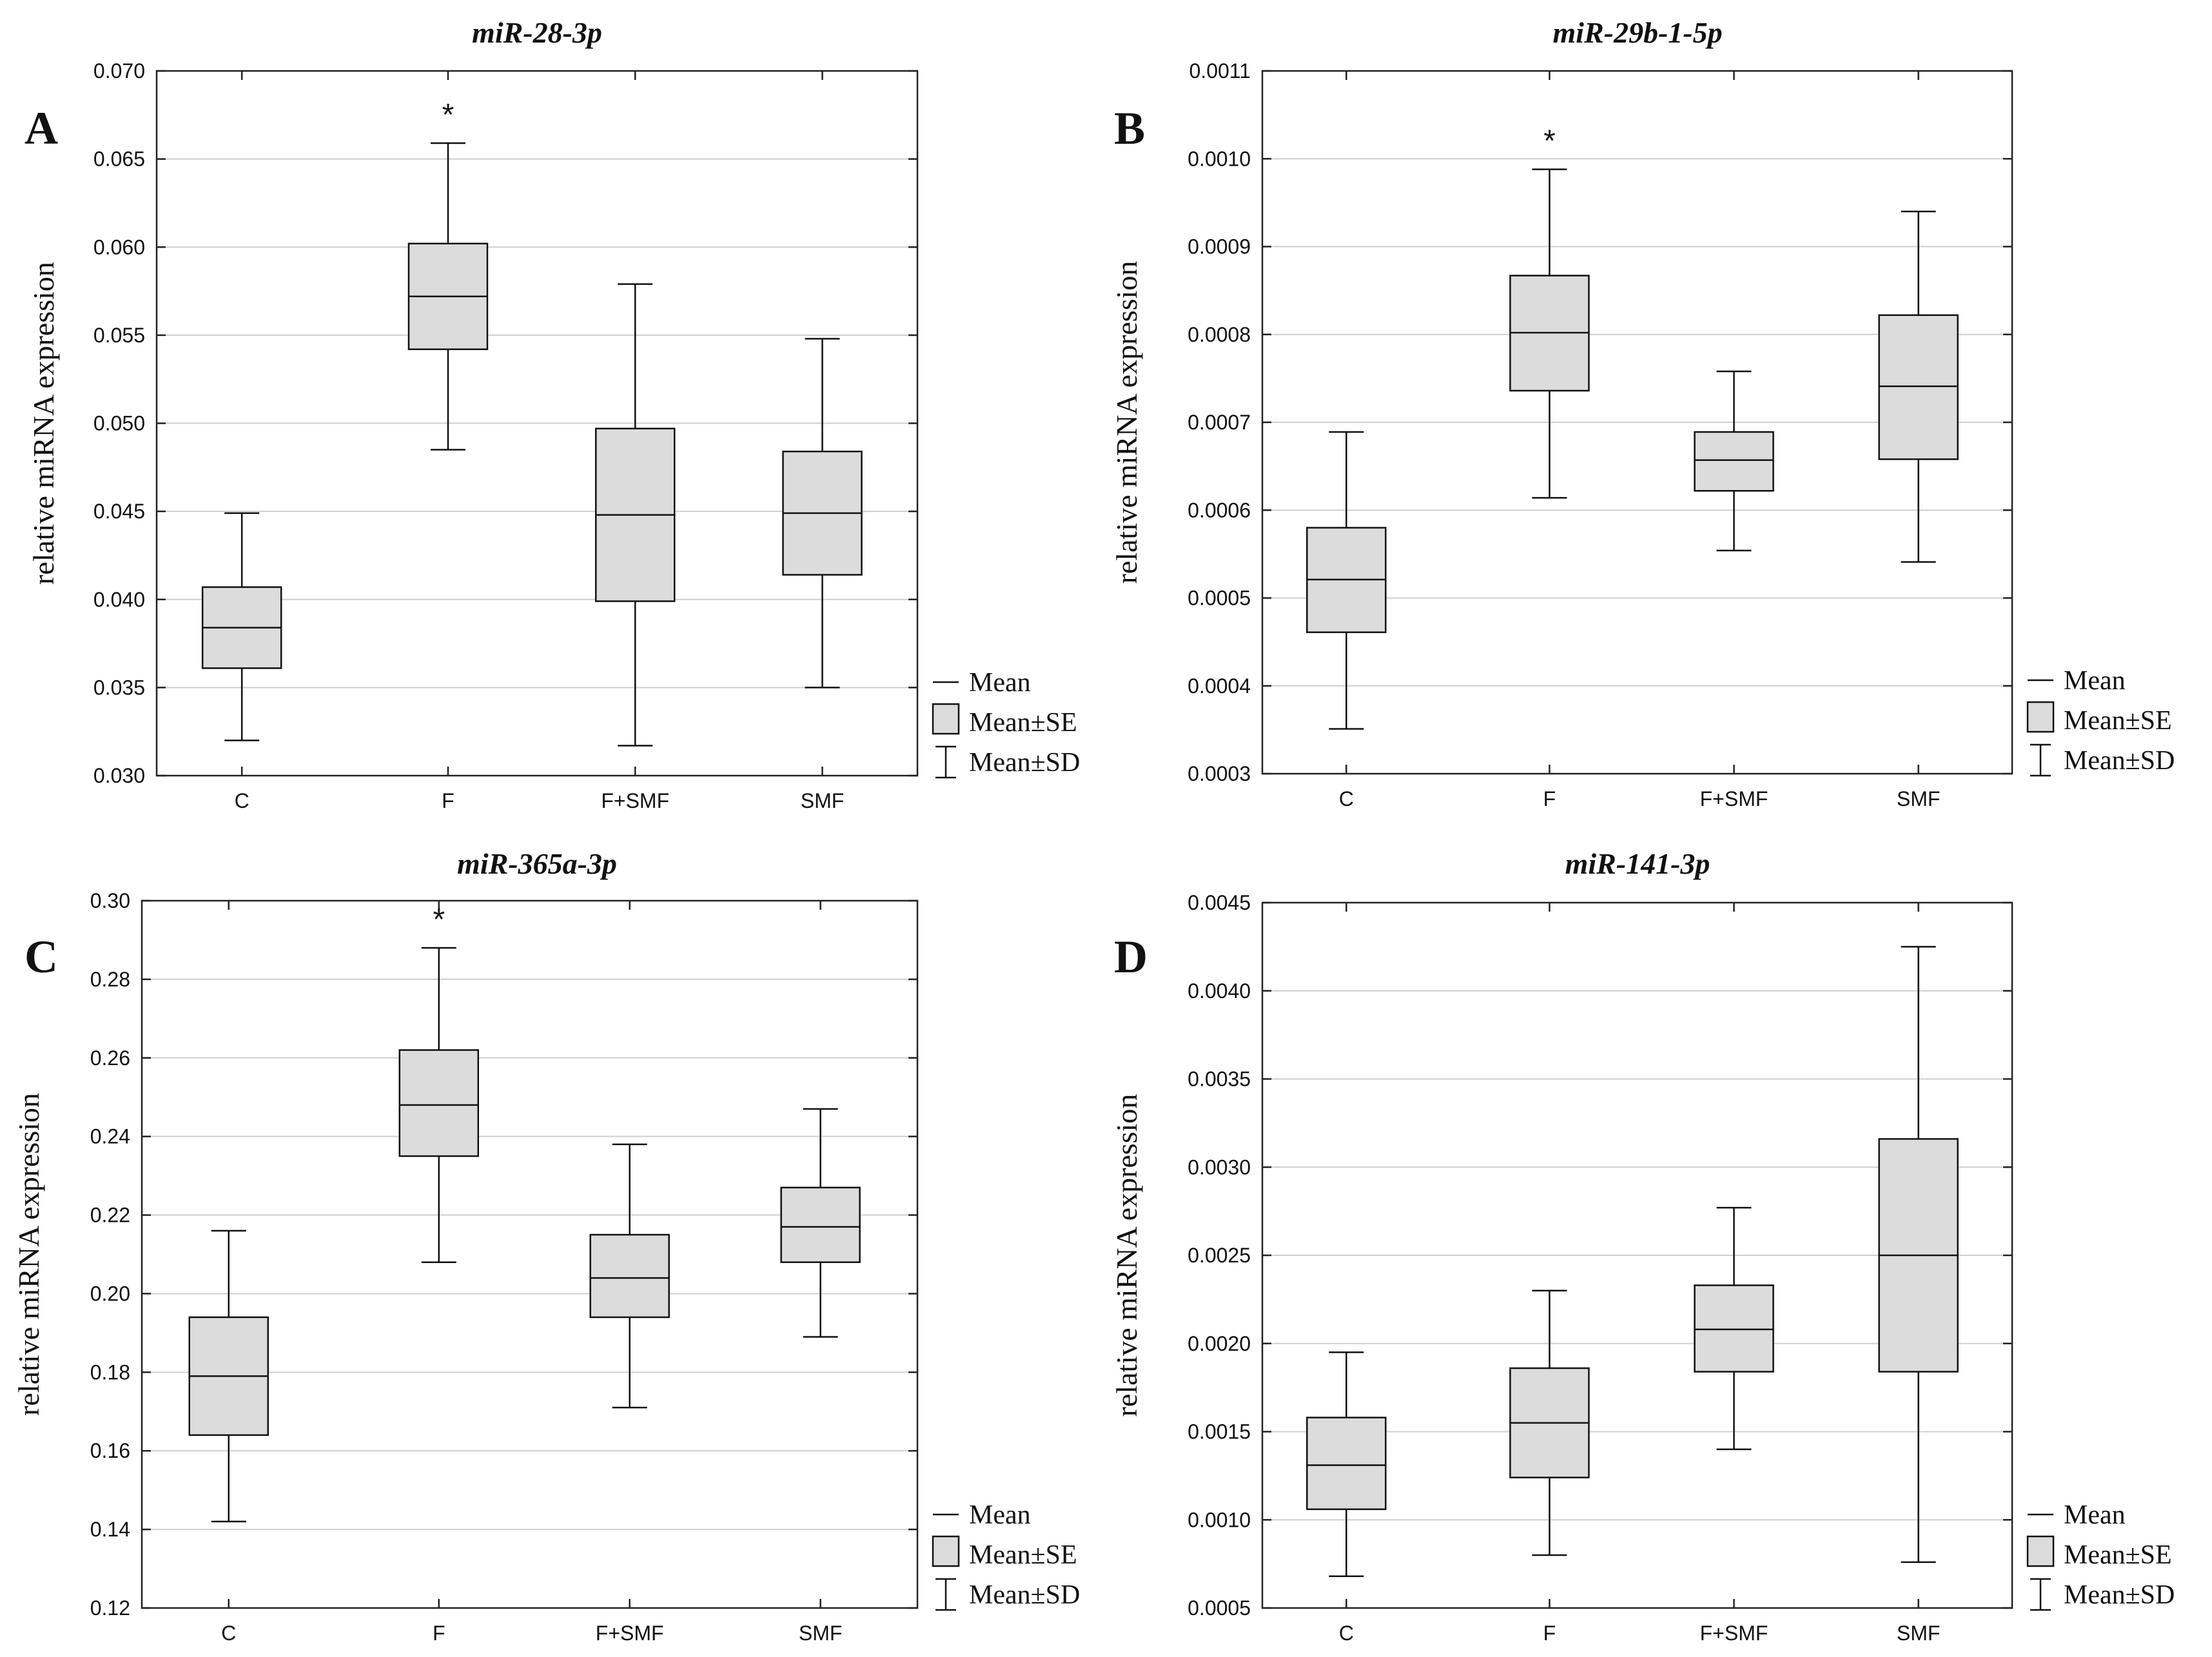 The width and height of the screenshot is (2212, 1657). I want to click on y-tick-label: 0.0015, so click(1219, 1432).